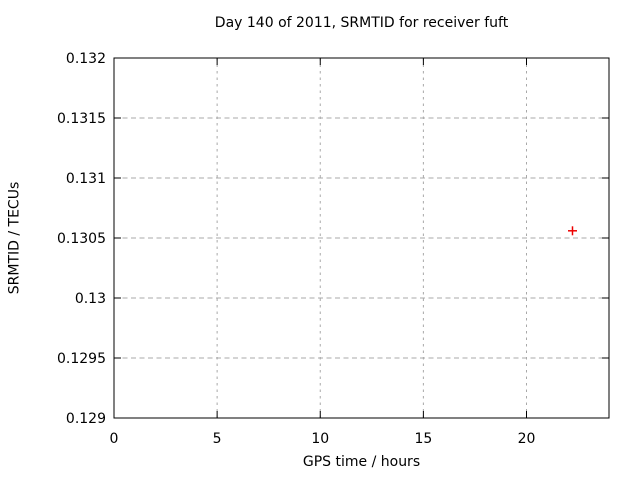 The image size is (640, 480). What do you see at coordinates (114, 439) in the screenshot?
I see `x-tick-label: 0` at bounding box center [114, 439].